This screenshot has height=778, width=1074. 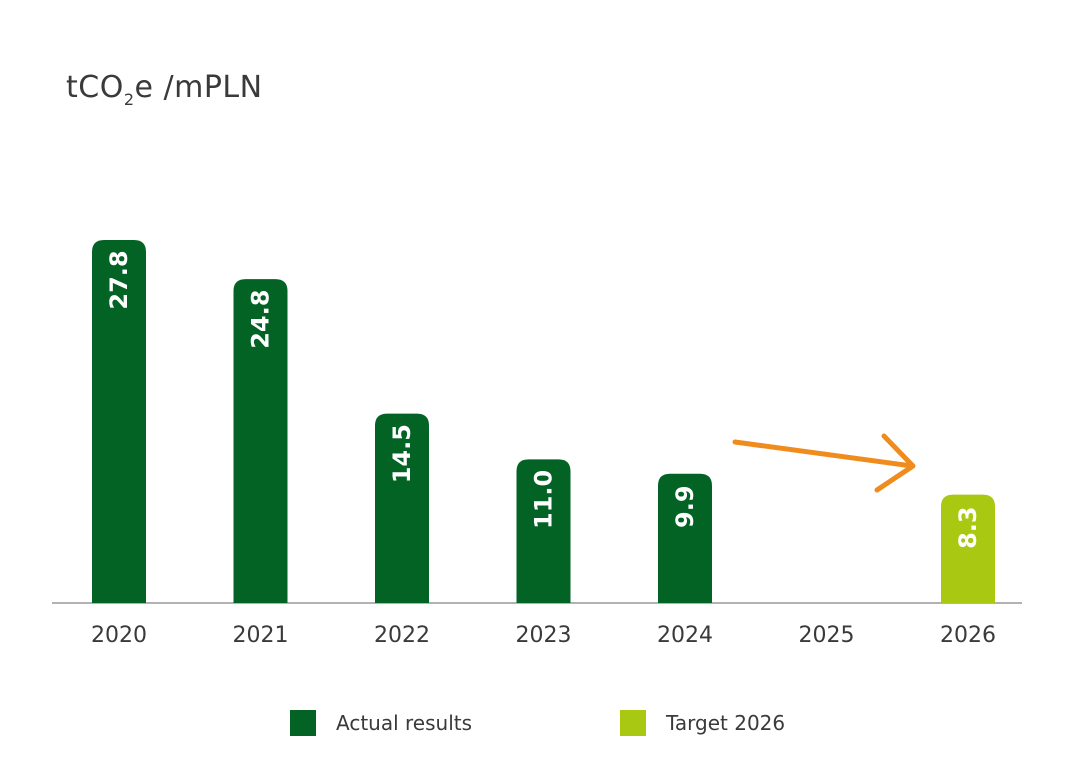 What do you see at coordinates (633, 723) in the screenshot?
I see `legend-swatch-target` at bounding box center [633, 723].